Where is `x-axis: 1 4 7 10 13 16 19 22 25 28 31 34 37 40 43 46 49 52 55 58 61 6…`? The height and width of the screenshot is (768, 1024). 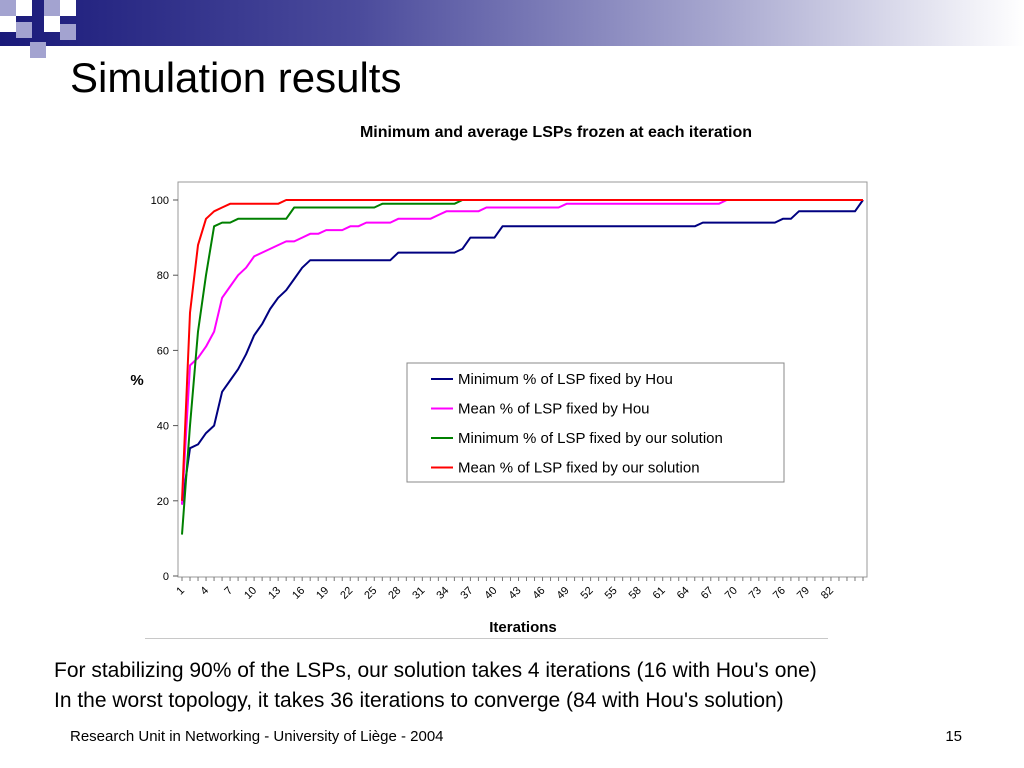 x-axis: 1 4 7 10 13 16 19 22 25 28 31 34 37 40 43 46 49 52 55 58 61 6… is located at coordinates (519, 589).